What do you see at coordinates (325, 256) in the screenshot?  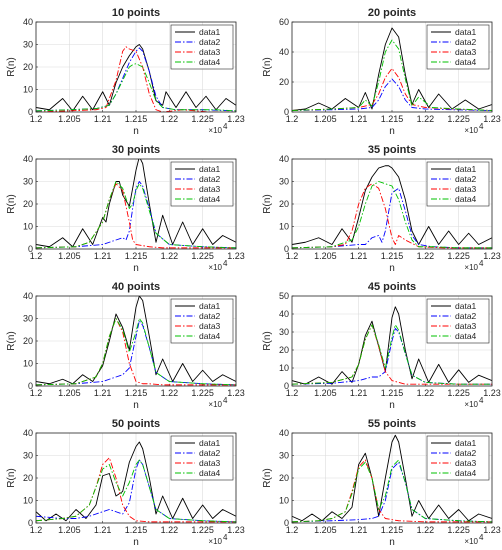 I see `x-tick-label: 1.205` at bounding box center [325, 256].